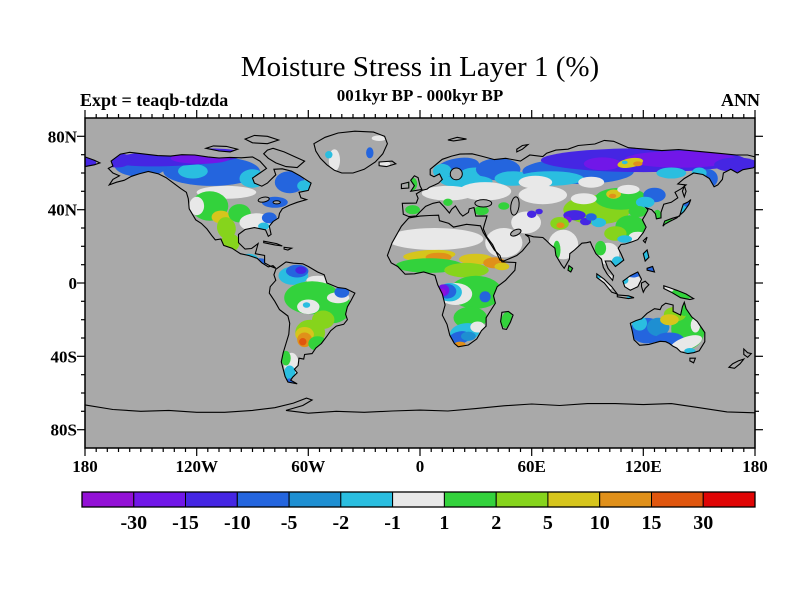 Image resolution: width=800 pixels, height=600 pixels. What do you see at coordinates (684, 191) in the screenshot?
I see `coastline-sakhalin` at bounding box center [684, 191].